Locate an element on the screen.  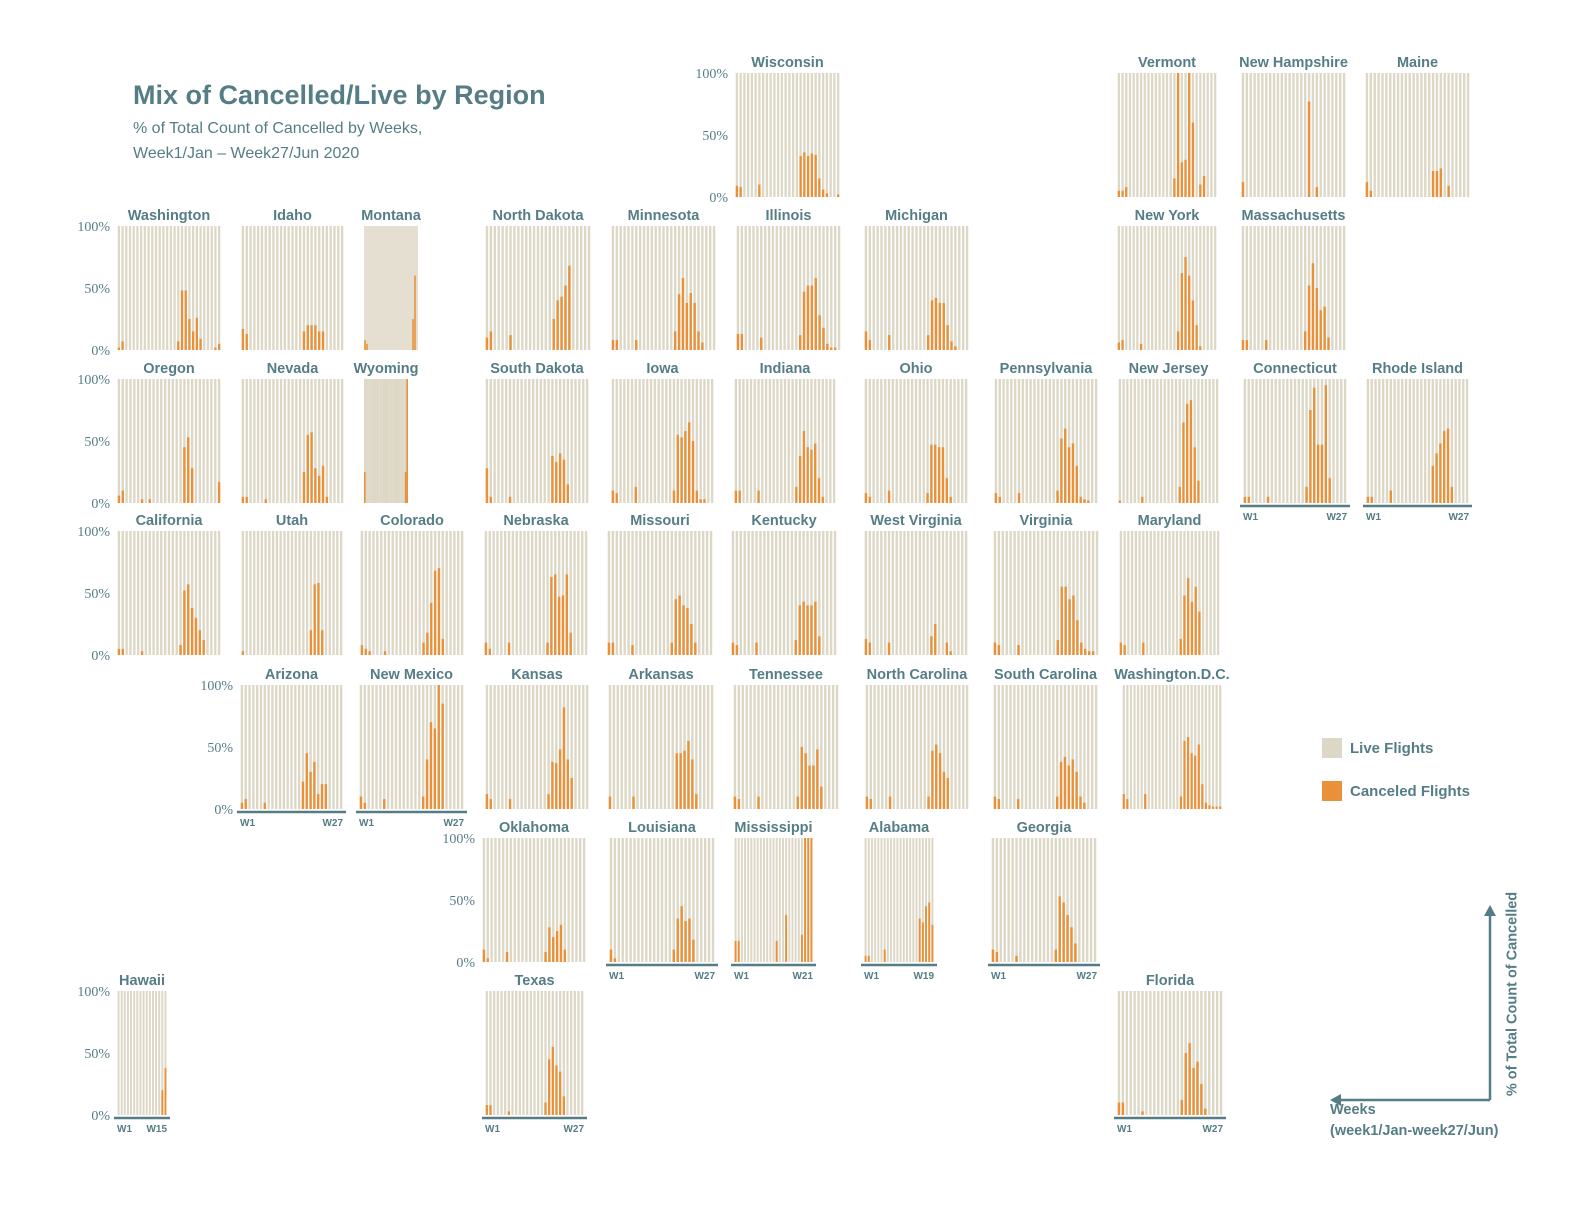
live-bar-virginia is located at coordinates (1081, 593).